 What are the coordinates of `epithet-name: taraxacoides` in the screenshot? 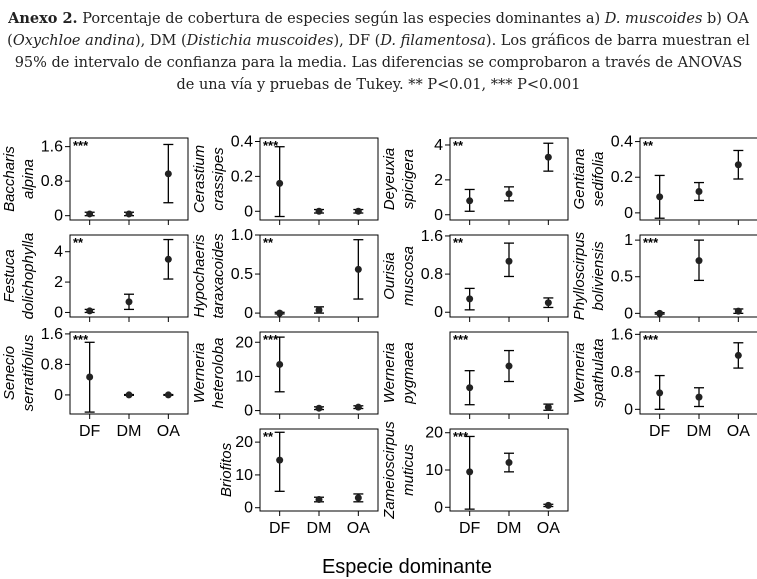 It's located at (218, 276).